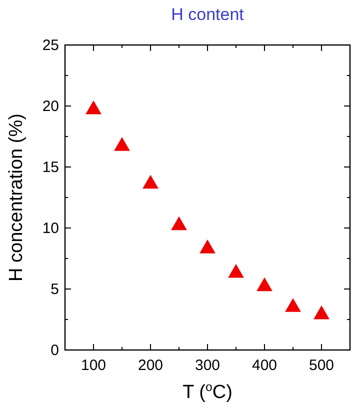 Image resolution: width=362 pixels, height=412 pixels. What do you see at coordinates (207, 14) in the screenshot?
I see `chart-title: H content` at bounding box center [207, 14].